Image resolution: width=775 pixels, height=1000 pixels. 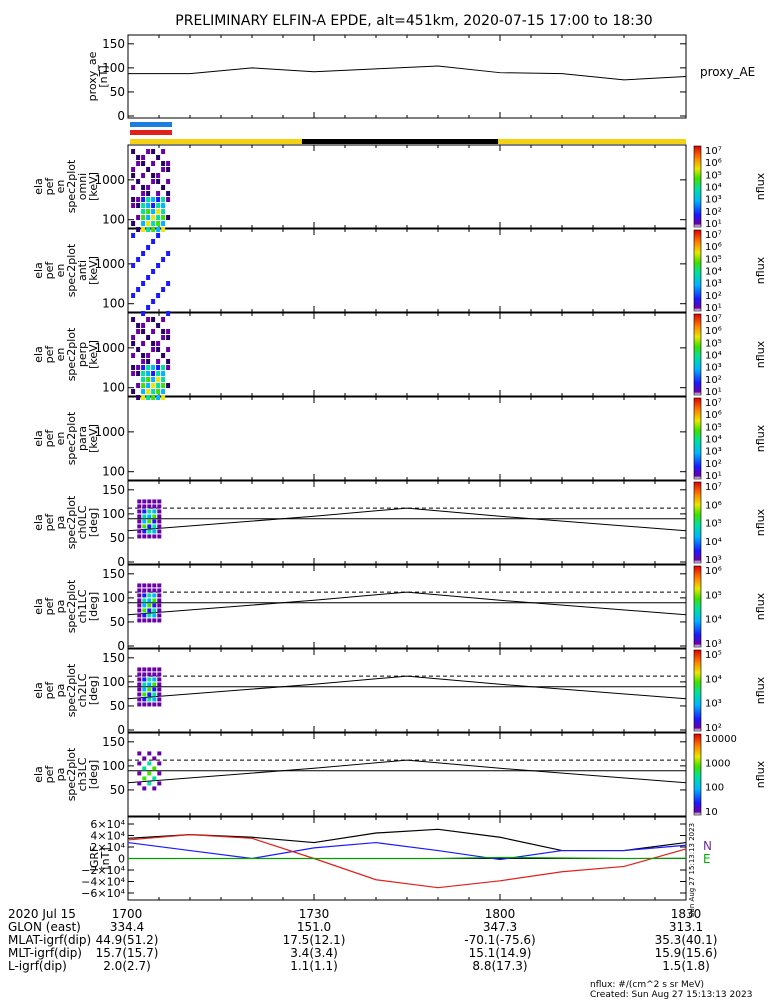 What do you see at coordinates (407, 76) in the screenshot?
I see `panel-frame-ae` at bounding box center [407, 76].